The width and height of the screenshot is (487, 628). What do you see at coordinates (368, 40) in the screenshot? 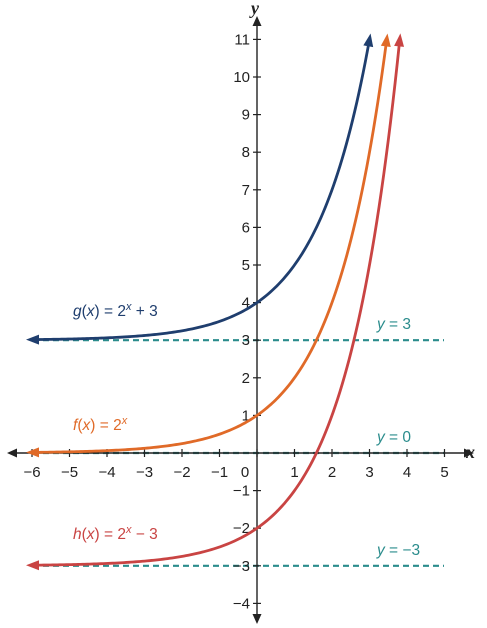
I see `series-g-arrow-top` at bounding box center [368, 40].